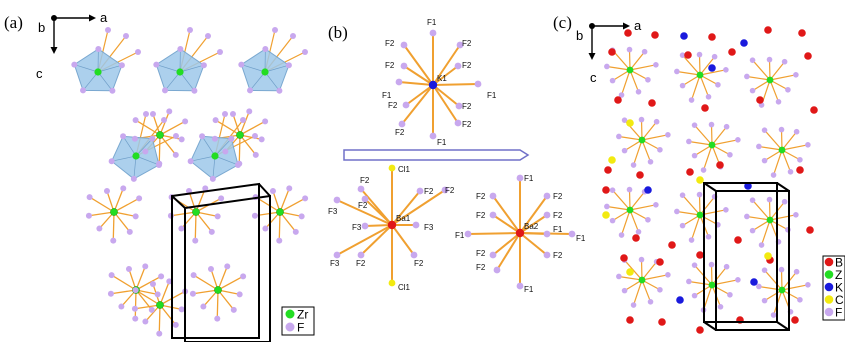  Describe the element at coordinates (746, 256) in the screenshot. I see `panel-c-unit-cell` at that location.